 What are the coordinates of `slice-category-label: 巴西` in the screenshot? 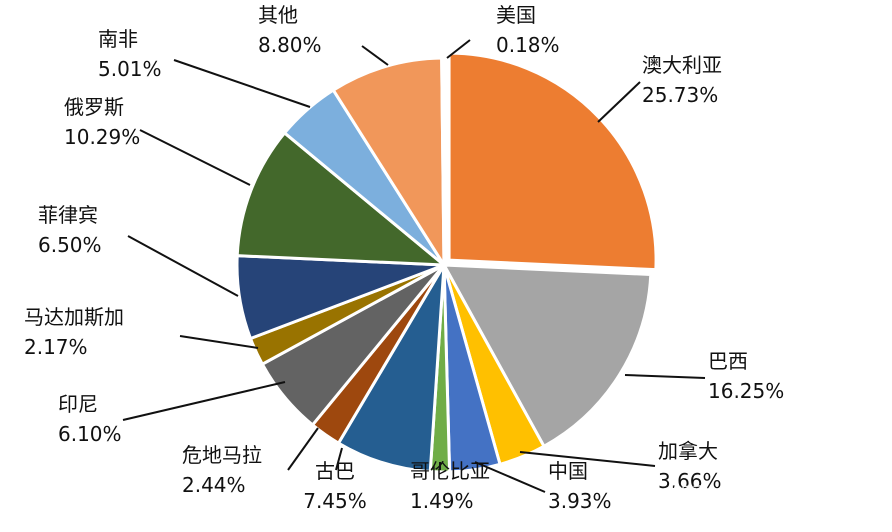 It's located at (728, 361).